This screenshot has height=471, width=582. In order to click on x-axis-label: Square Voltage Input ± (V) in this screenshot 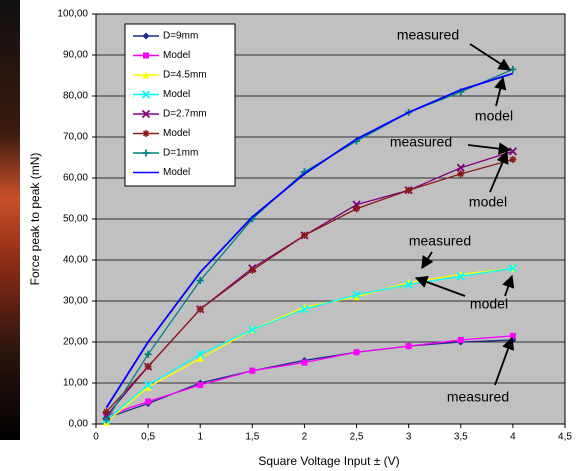, I will do `click(328, 461)`.